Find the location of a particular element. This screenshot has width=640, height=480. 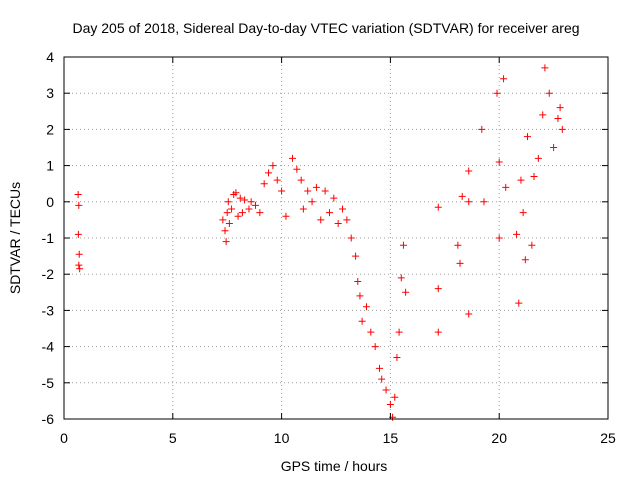

y-tick-label: -1 is located at coordinates (48, 238).